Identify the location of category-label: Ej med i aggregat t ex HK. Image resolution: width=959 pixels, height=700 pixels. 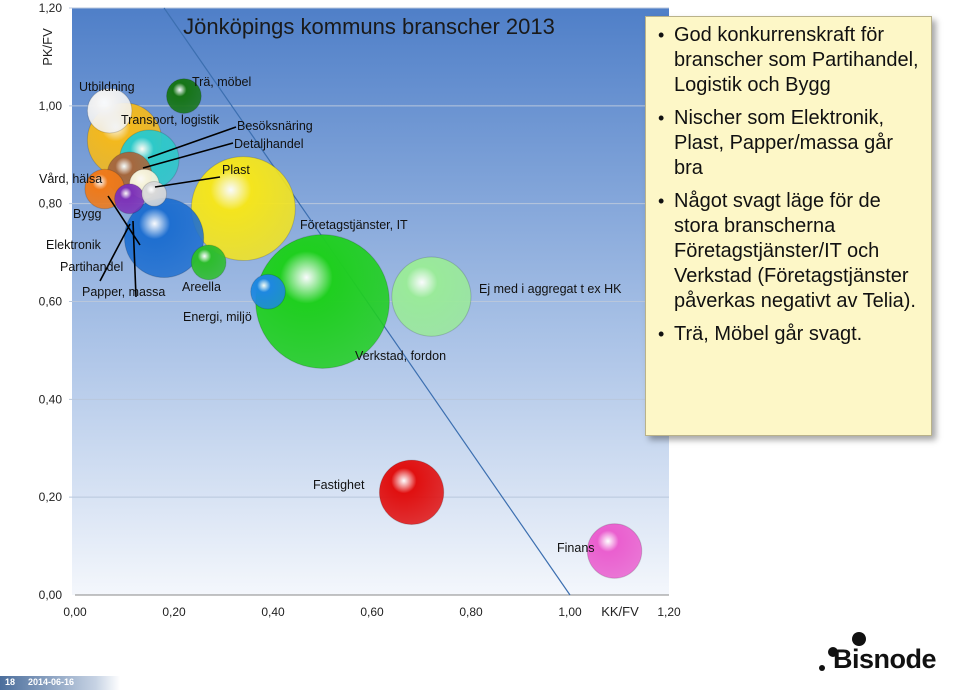
(550, 289).